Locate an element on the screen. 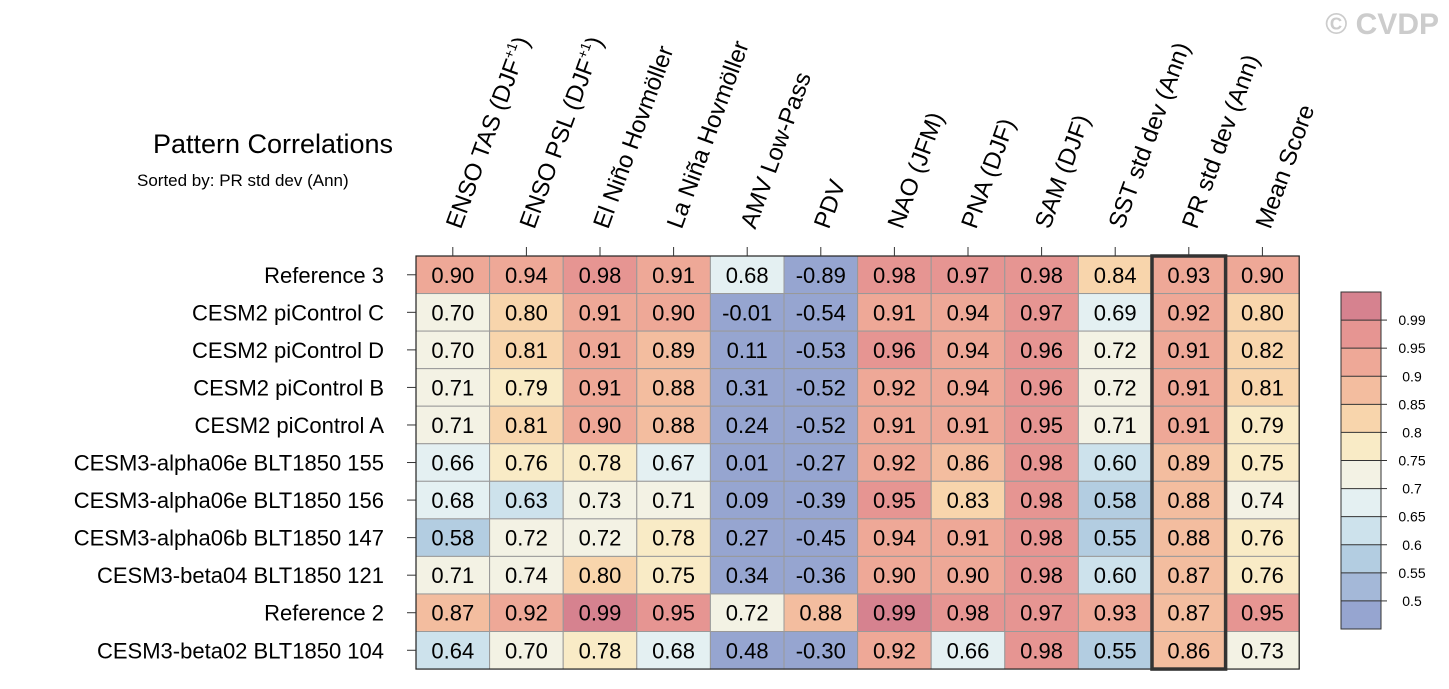 This screenshot has width=1449, height=689. row-label: CESM2 piControl C is located at coordinates (288, 312).